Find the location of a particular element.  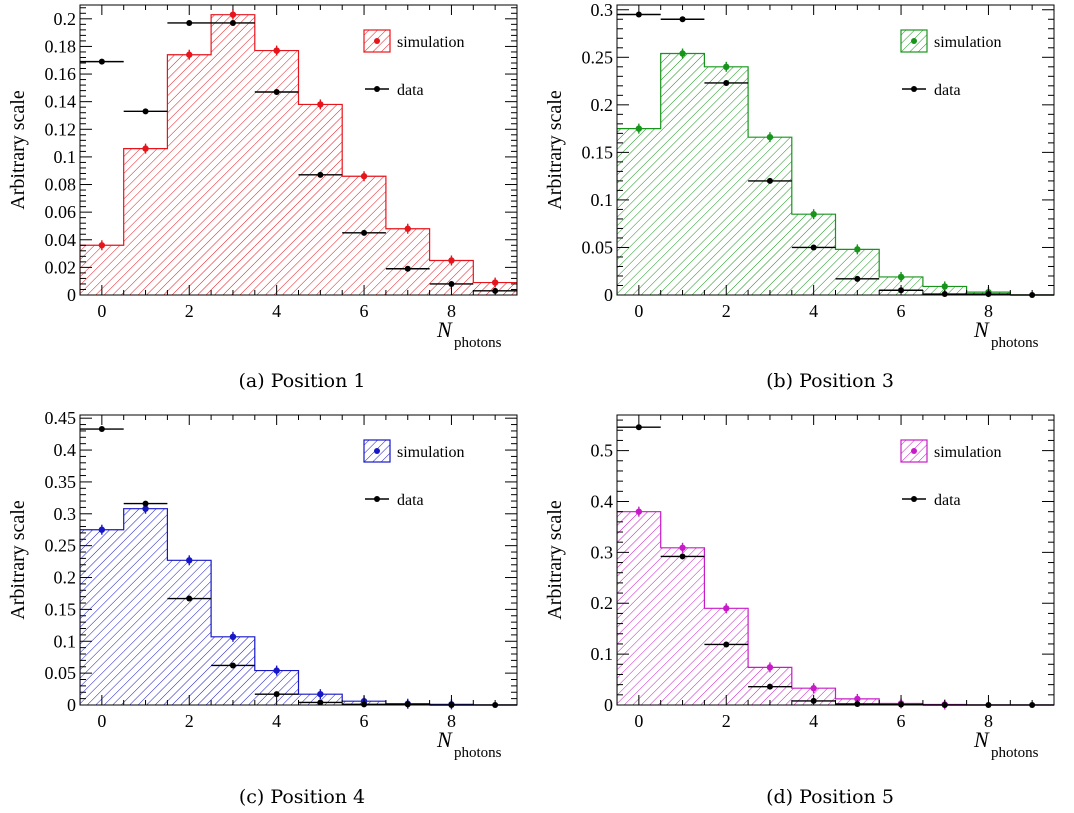

x-tick-label: 0 is located at coordinates (101, 311).